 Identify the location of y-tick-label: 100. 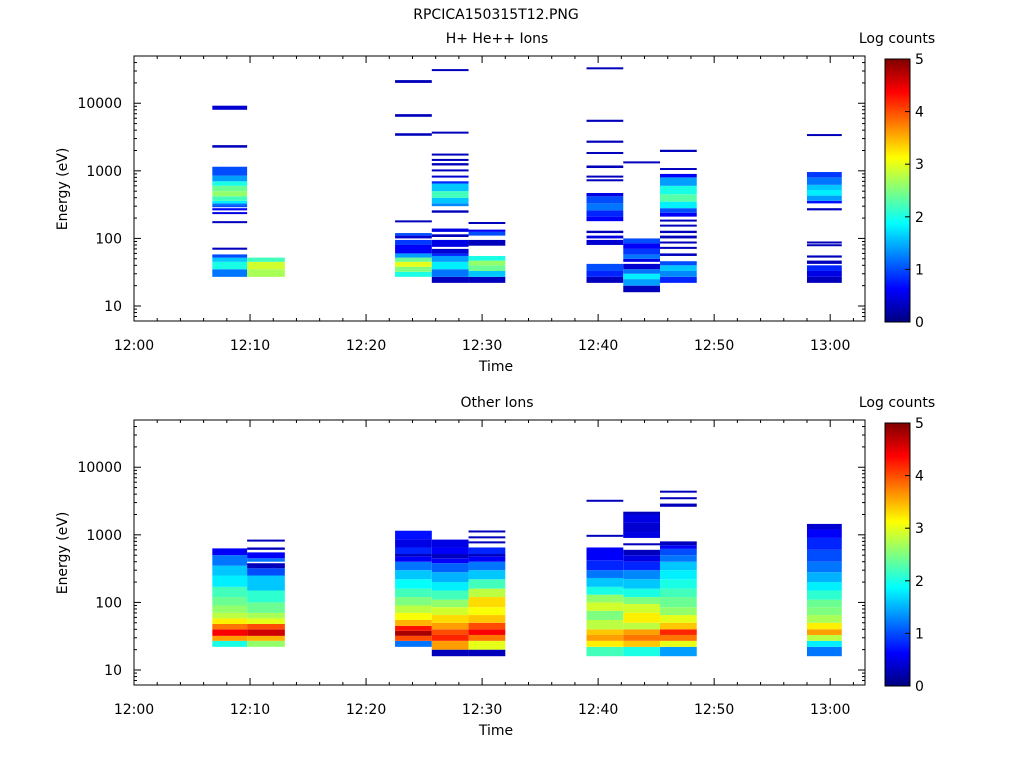
(108, 239).